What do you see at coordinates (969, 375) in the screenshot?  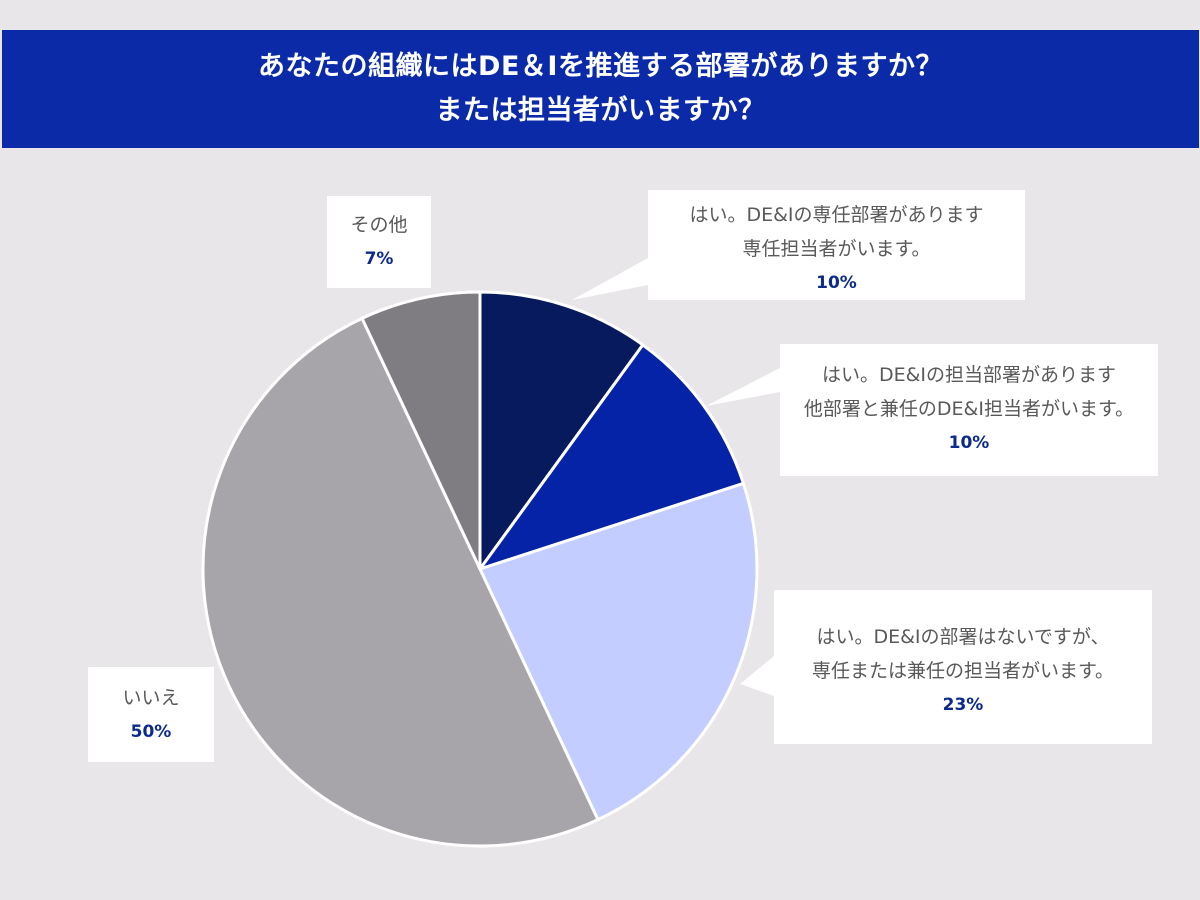 I see `slice-label-line: はい。DE&Iの担当部署があります` at bounding box center [969, 375].